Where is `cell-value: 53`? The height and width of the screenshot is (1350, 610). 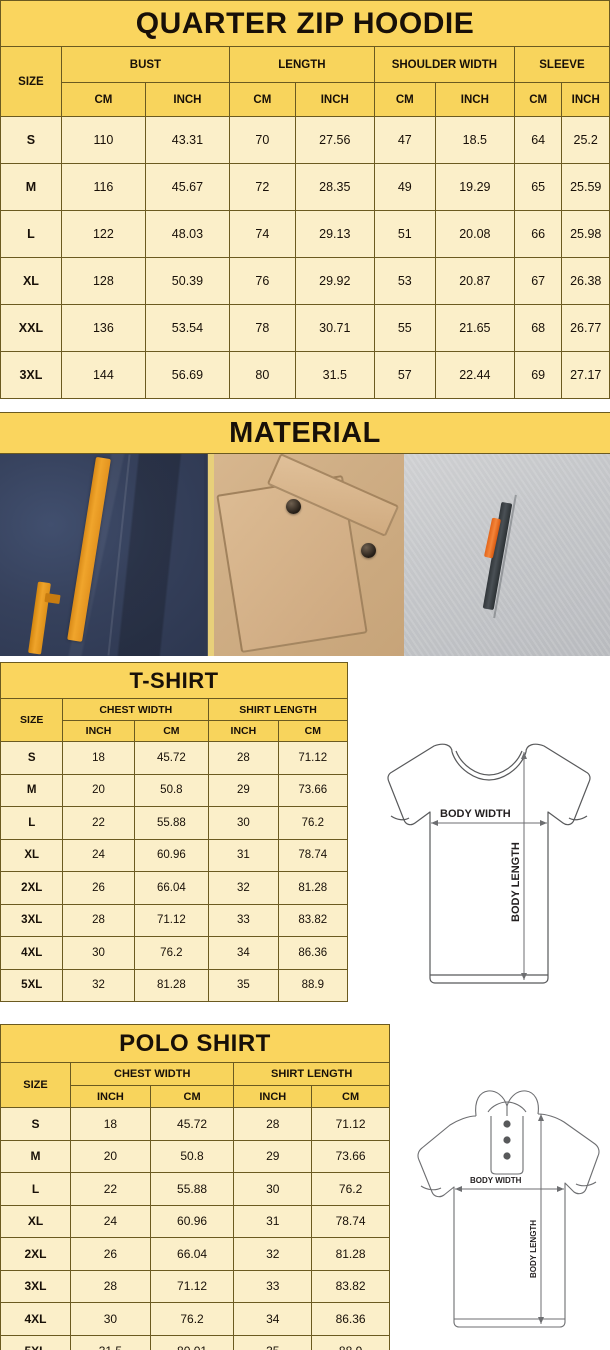
cell-value: 53 is located at coordinates (404, 281).